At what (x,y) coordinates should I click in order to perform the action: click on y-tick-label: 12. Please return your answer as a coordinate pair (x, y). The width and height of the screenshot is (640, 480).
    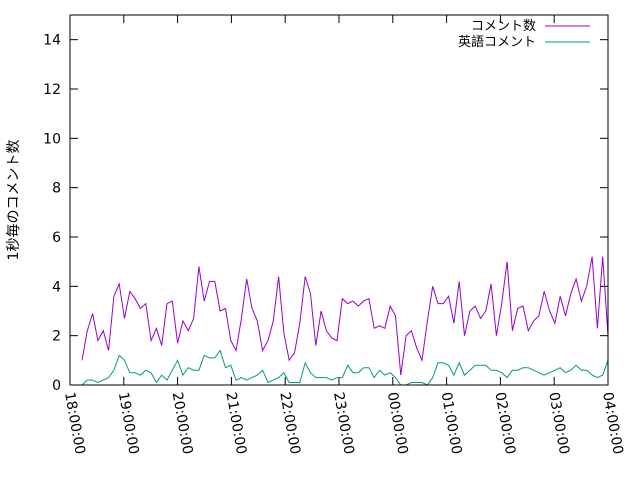
    Looking at the image, I should click on (52, 90).